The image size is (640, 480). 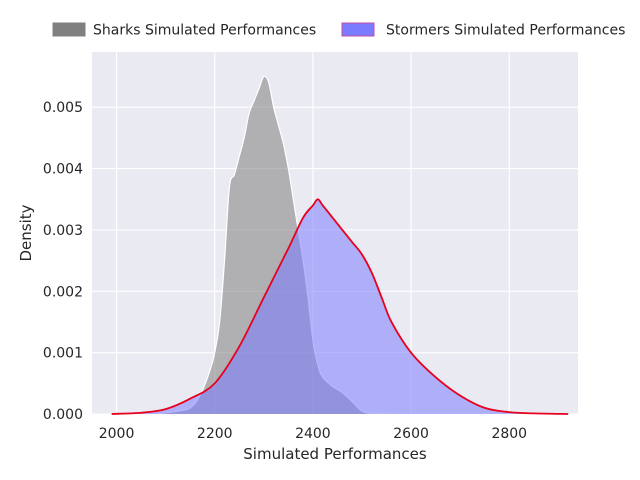 What do you see at coordinates (505, 31) in the screenshot?
I see `legend-label-stormers: Stormers Simulated Performances` at bounding box center [505, 31].